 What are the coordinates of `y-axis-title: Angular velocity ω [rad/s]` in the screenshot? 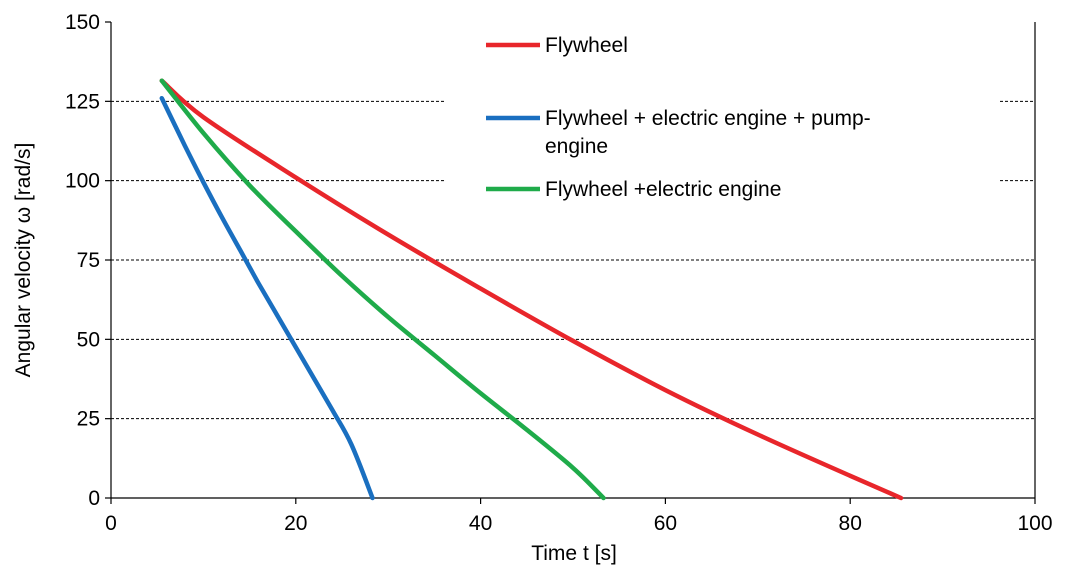 It's located at (23, 260).